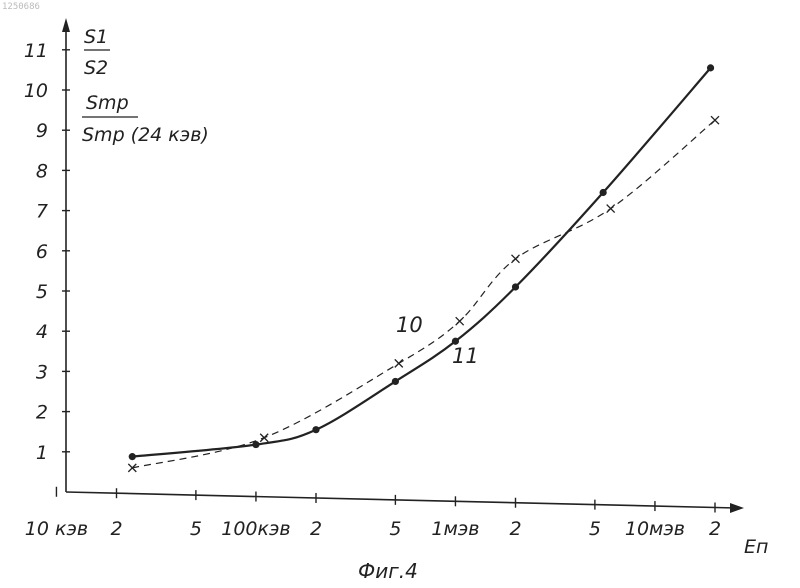 This screenshot has width=800, height=588. I want to click on y-ticks: 1 2 3 4 5 6 7 8 9 10 11, so click(47, 252).